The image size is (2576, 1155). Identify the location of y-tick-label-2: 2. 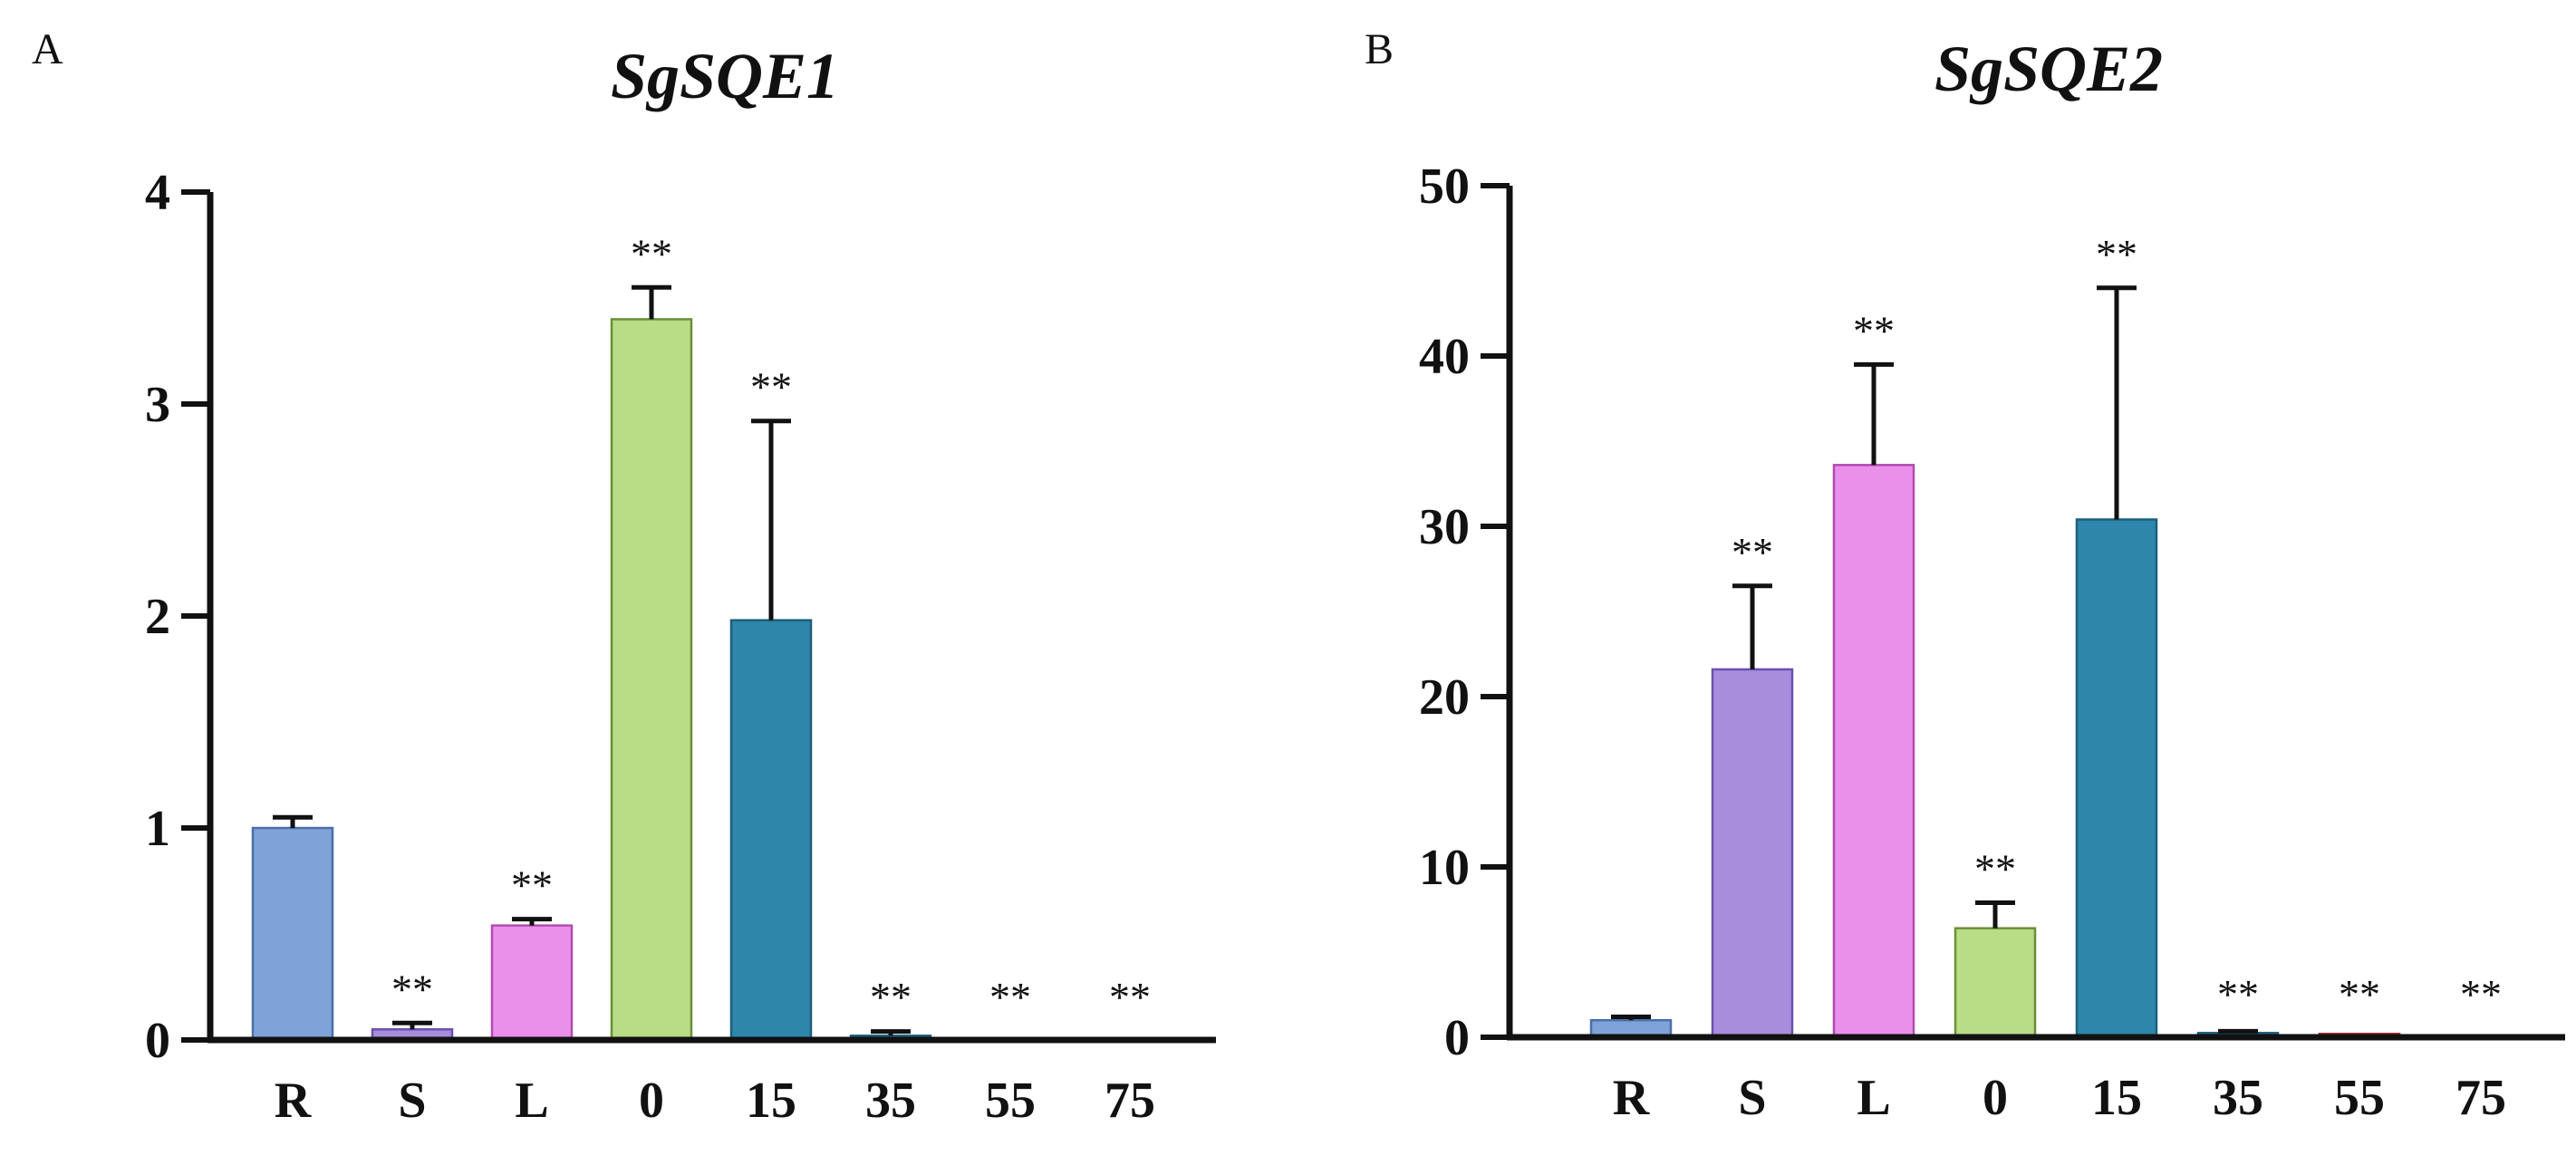
(157, 617).